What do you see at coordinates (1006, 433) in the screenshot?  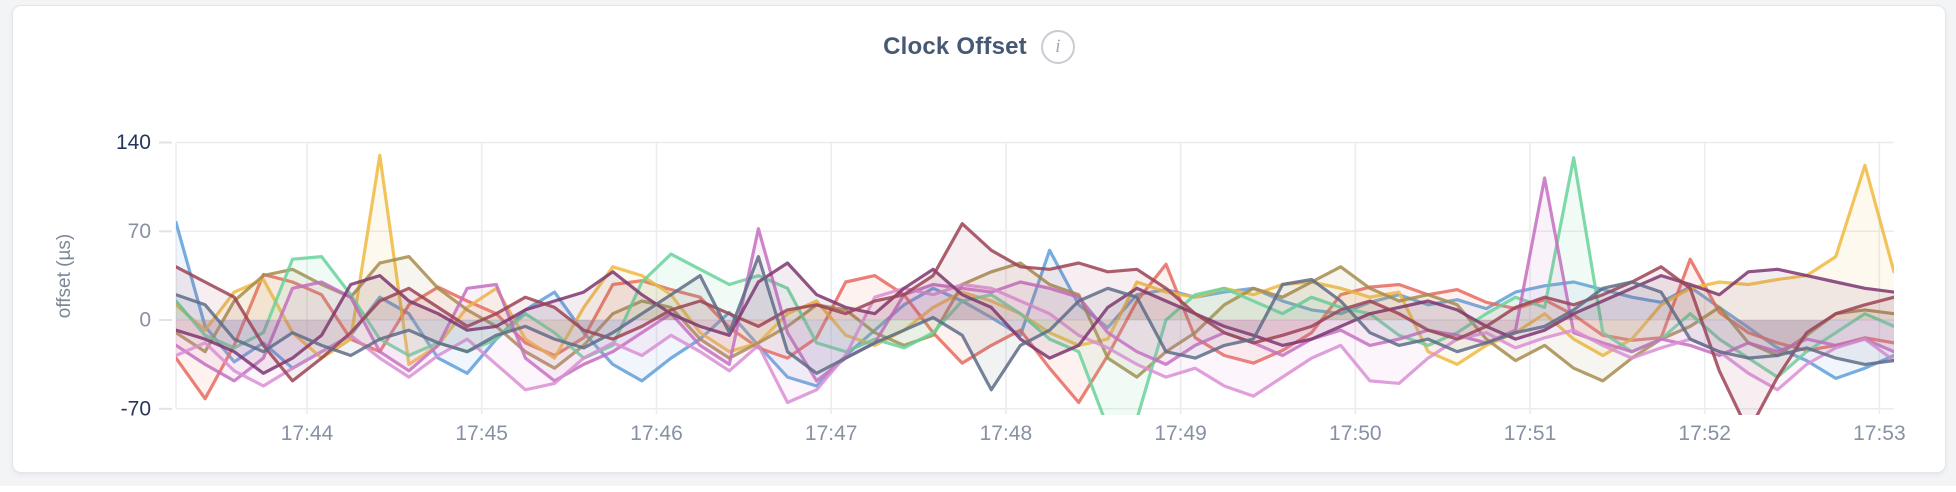 I see `x-tick-label: 17:48` at bounding box center [1006, 433].